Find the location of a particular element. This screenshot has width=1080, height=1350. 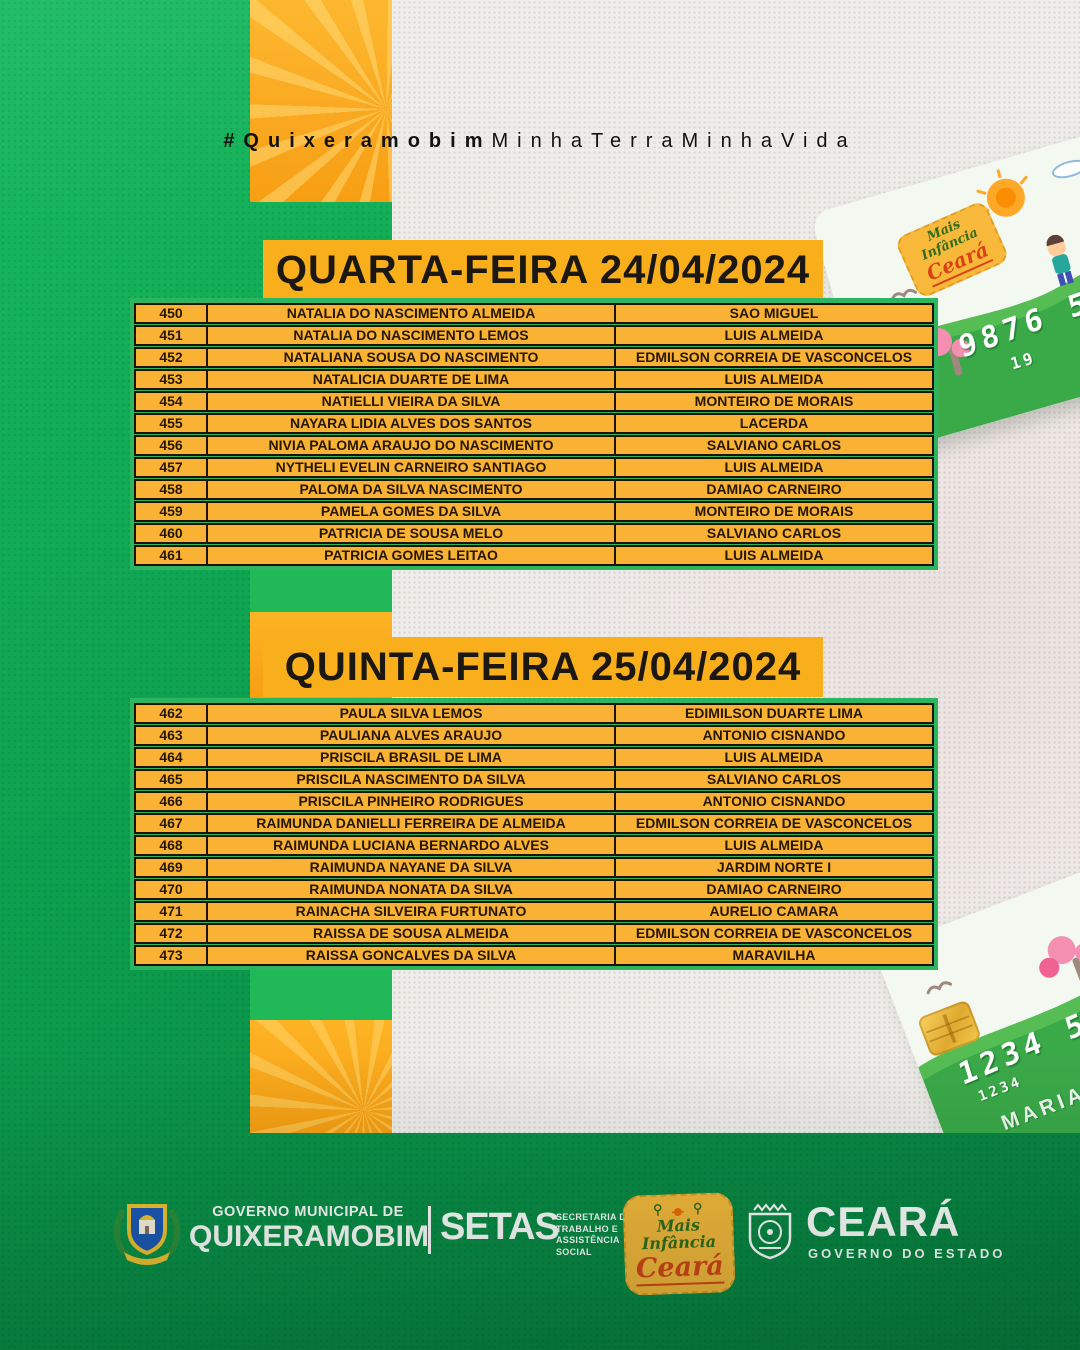

program-line2: Ceará is located at coordinates (680, 1268).